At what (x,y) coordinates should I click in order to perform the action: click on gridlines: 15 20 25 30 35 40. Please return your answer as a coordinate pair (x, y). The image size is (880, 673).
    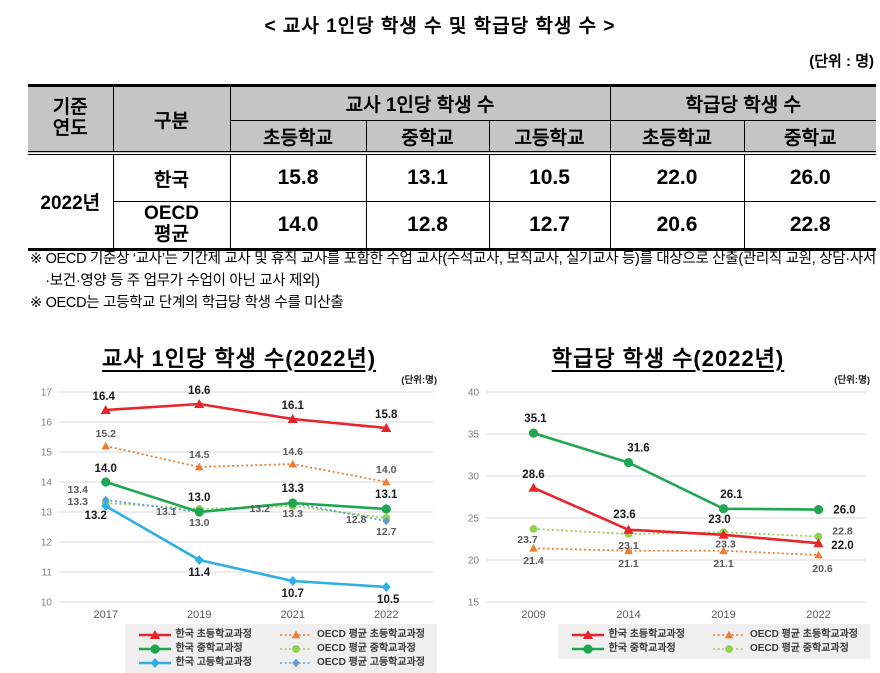
    Looking at the image, I should click on (667, 498).